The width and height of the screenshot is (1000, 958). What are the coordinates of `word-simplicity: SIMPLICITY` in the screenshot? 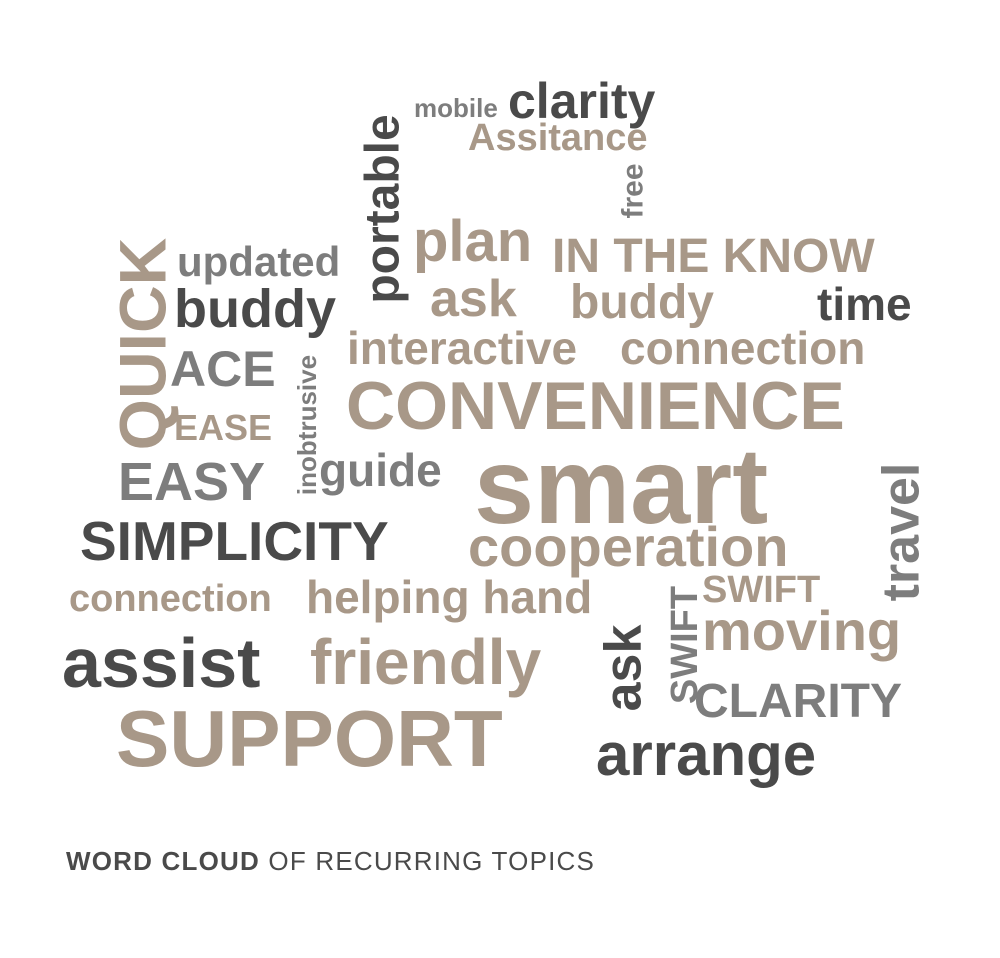 It's located at (234, 541).